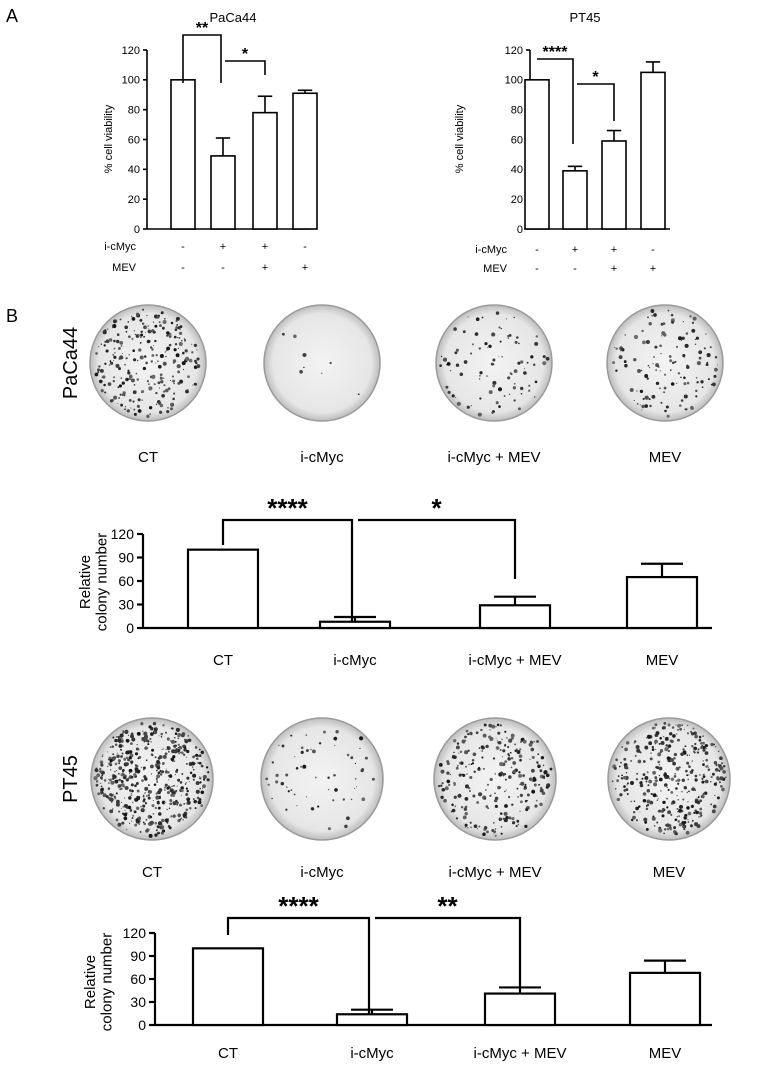 The height and width of the screenshot is (1071, 758). What do you see at coordinates (447, 906) in the screenshot?
I see `significance-label: **` at bounding box center [447, 906].